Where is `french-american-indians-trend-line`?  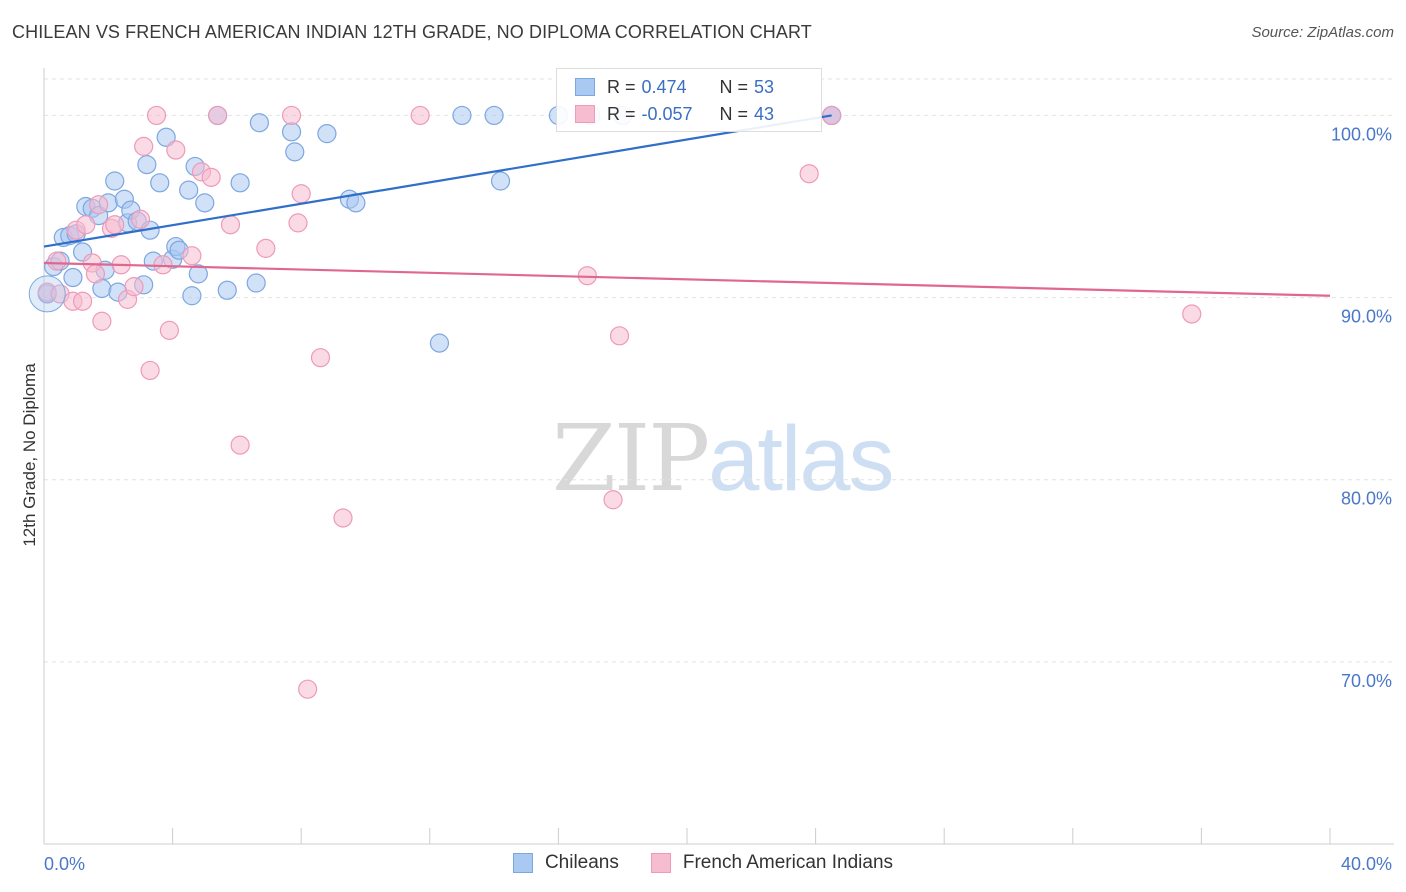
french-american-indians-trend-line is located at coordinates (687, 279).